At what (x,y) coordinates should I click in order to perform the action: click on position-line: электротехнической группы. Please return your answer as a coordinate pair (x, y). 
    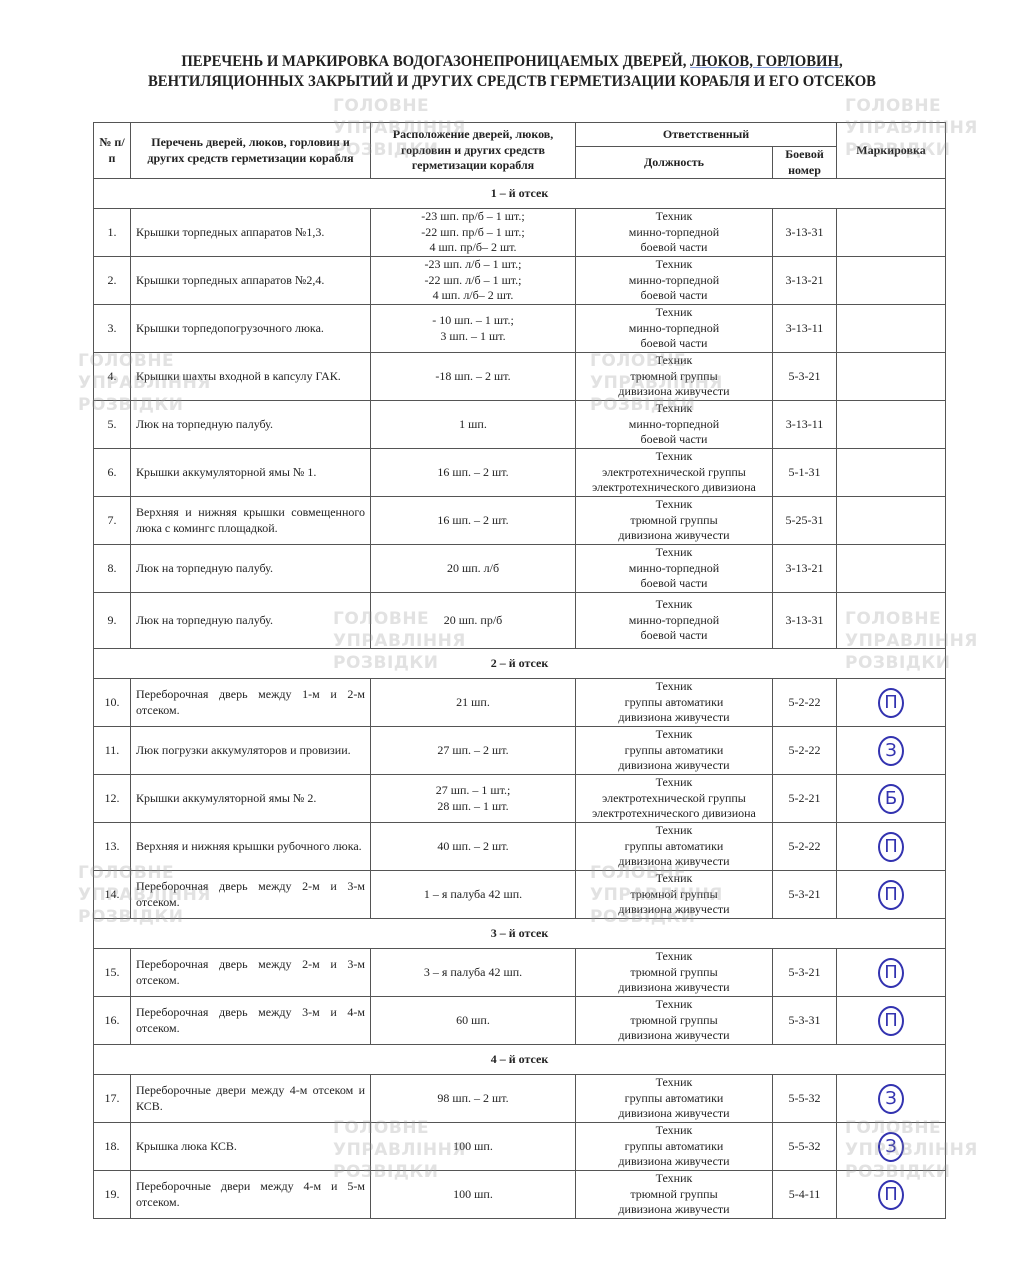
    Looking at the image, I should click on (674, 471).